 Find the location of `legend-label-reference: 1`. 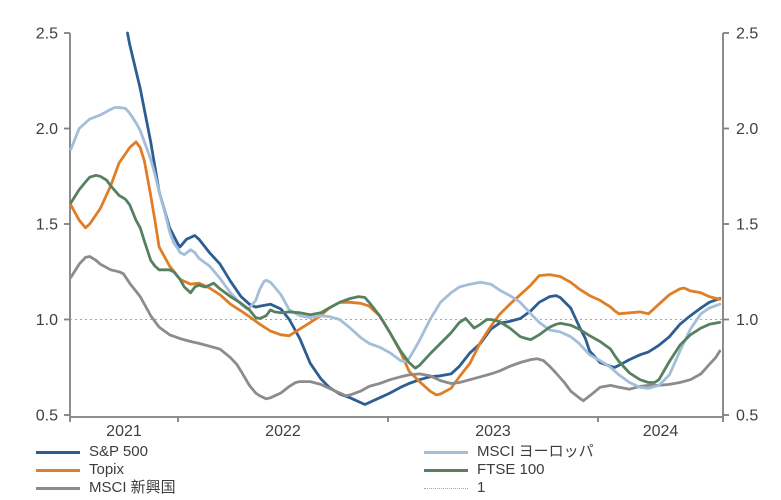

legend-label-reference: 1 is located at coordinates (481, 487).